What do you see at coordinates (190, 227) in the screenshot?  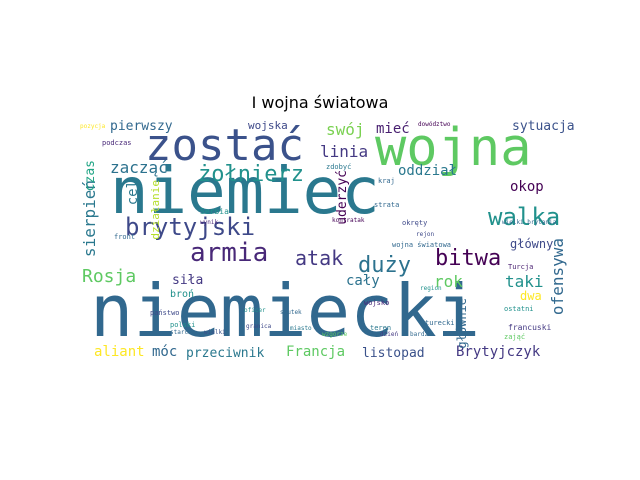 I see `word-brytyjski: brytyjski` at bounding box center [190, 227].